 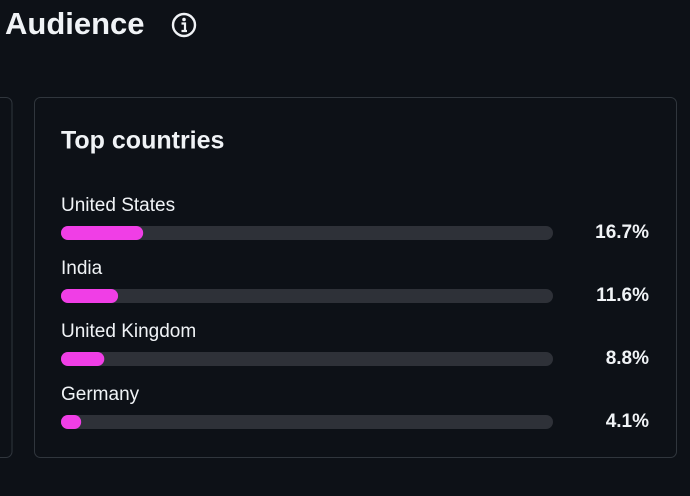 I want to click on page-title: Audience, so click(x=75, y=23).